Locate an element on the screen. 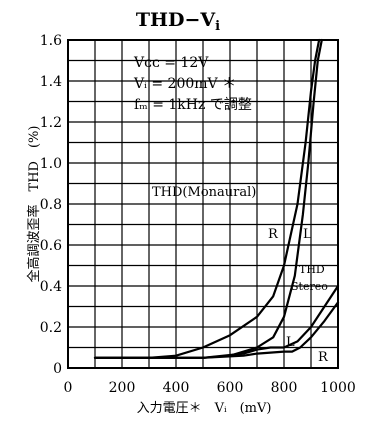 This screenshot has height=422, width=366. series-line is located at coordinates (216, 330).